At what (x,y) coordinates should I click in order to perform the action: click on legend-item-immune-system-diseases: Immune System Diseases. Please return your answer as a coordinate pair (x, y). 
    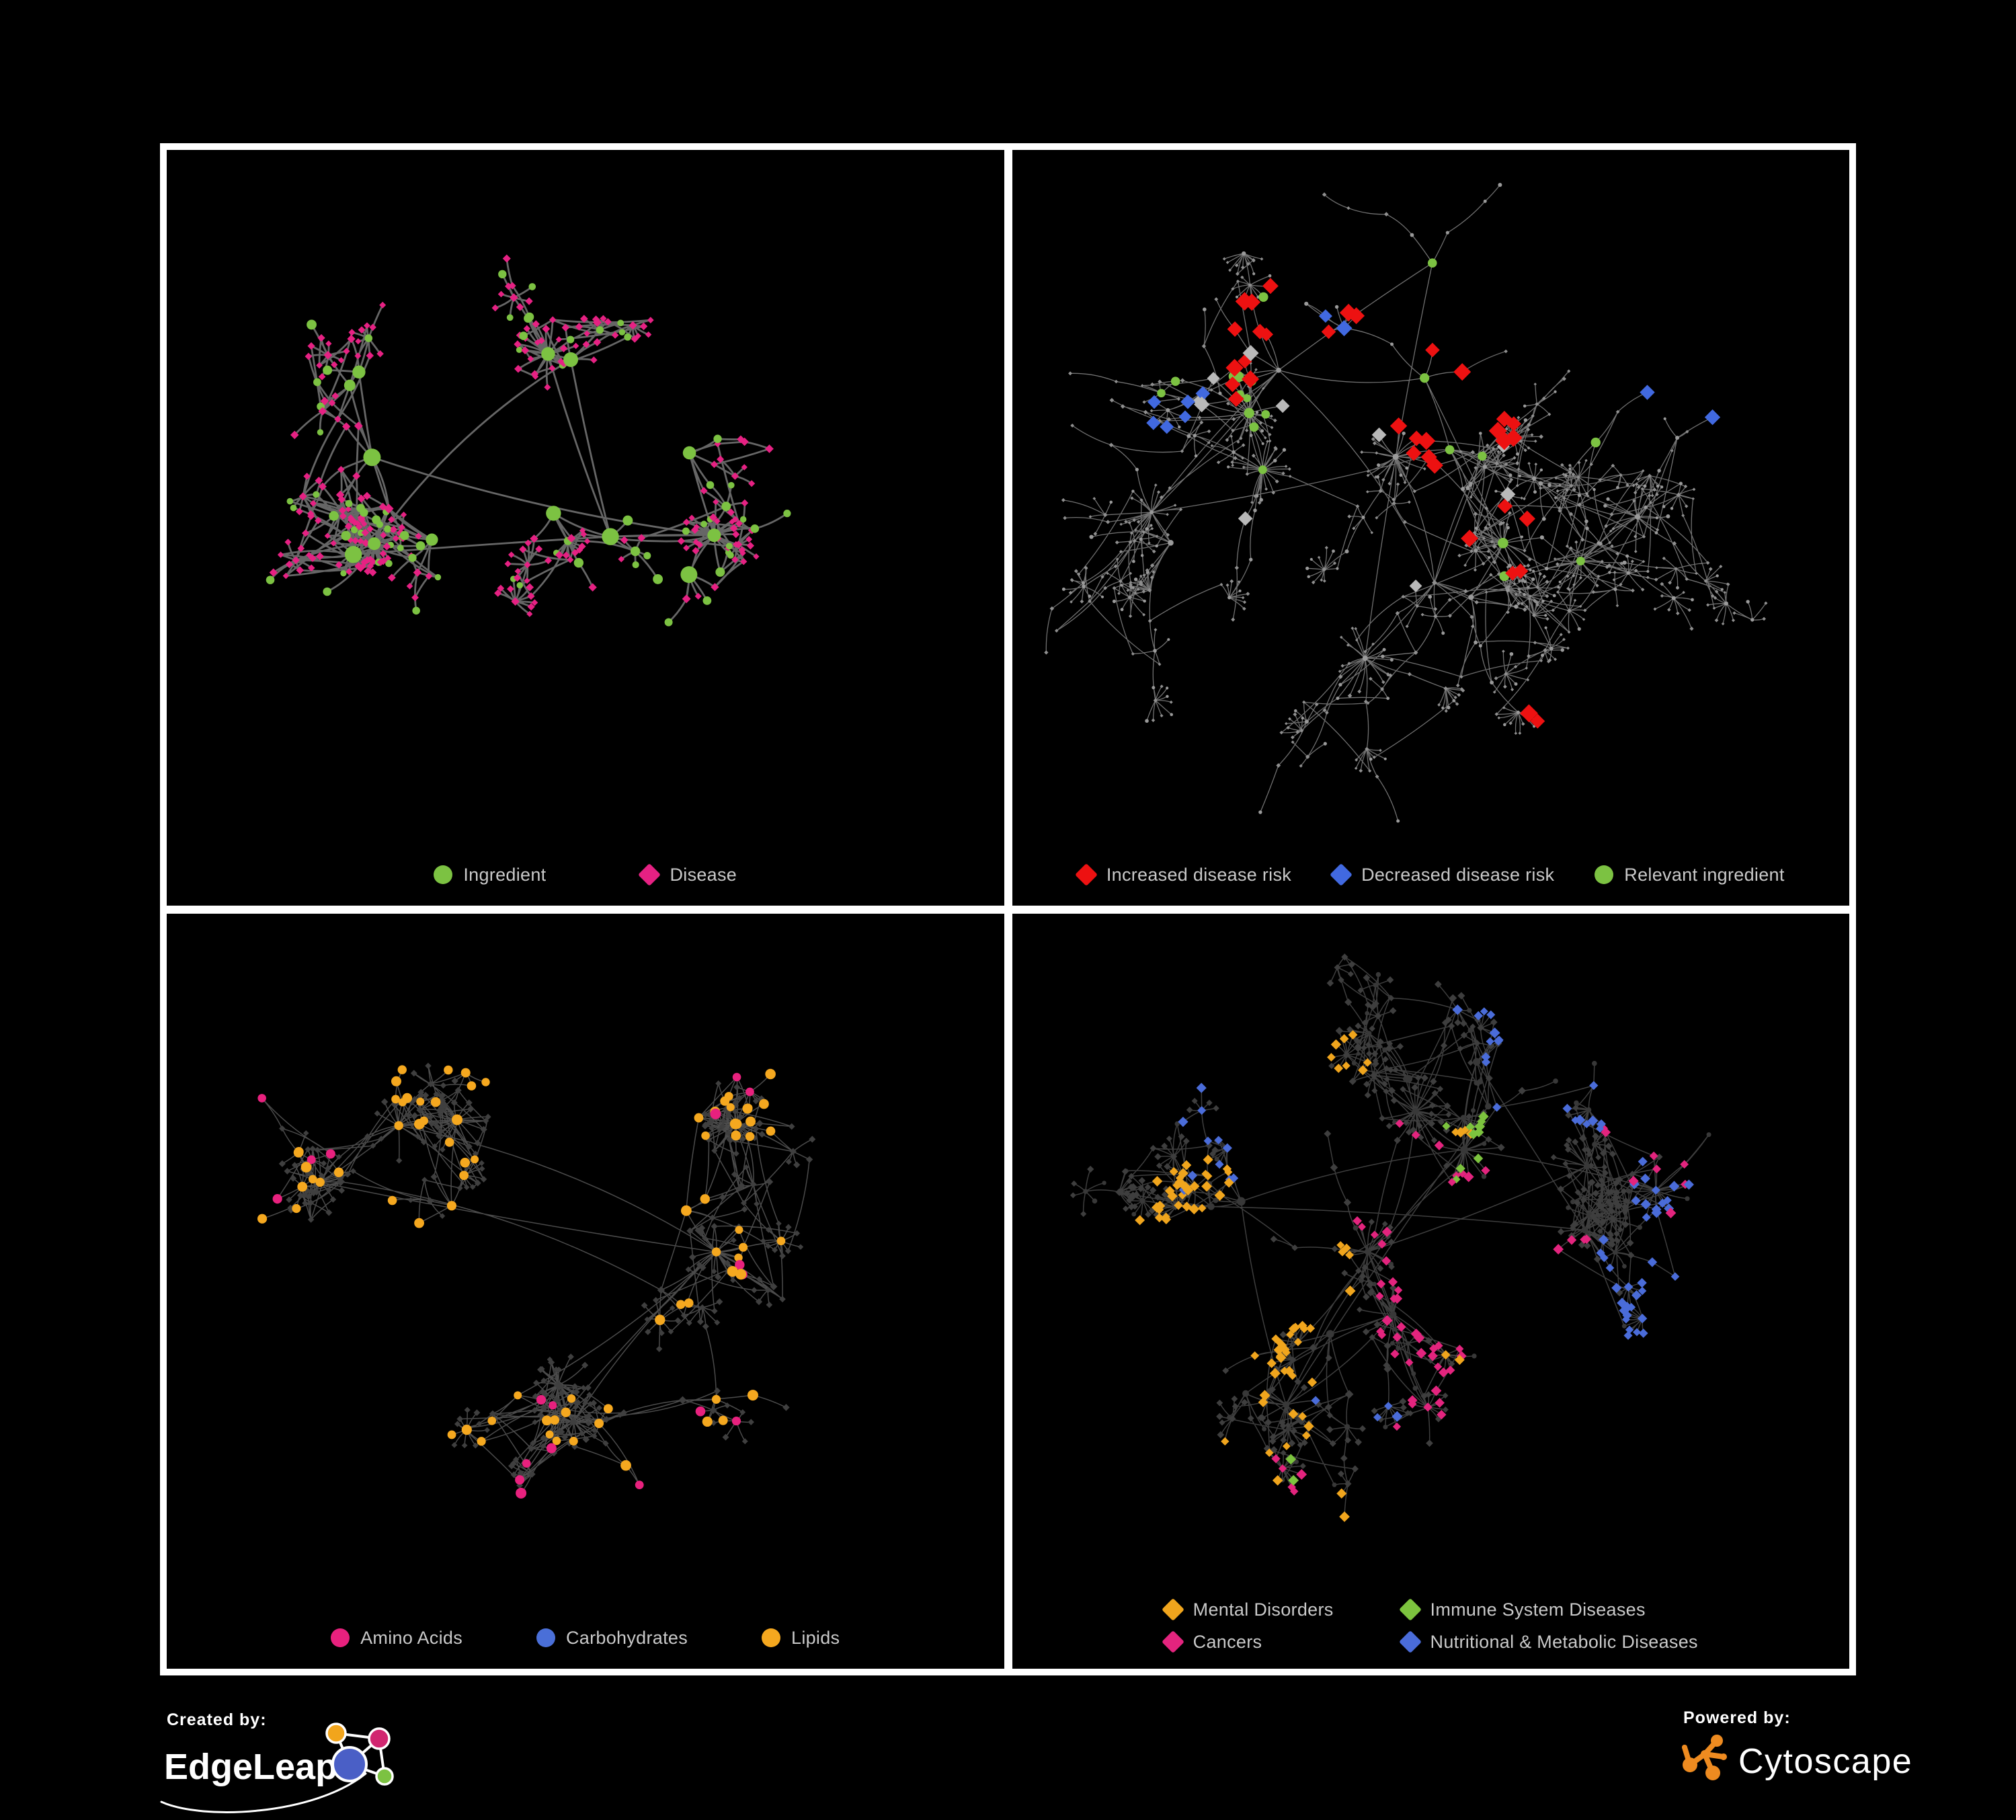
    Looking at the image, I should click on (1548, 1609).